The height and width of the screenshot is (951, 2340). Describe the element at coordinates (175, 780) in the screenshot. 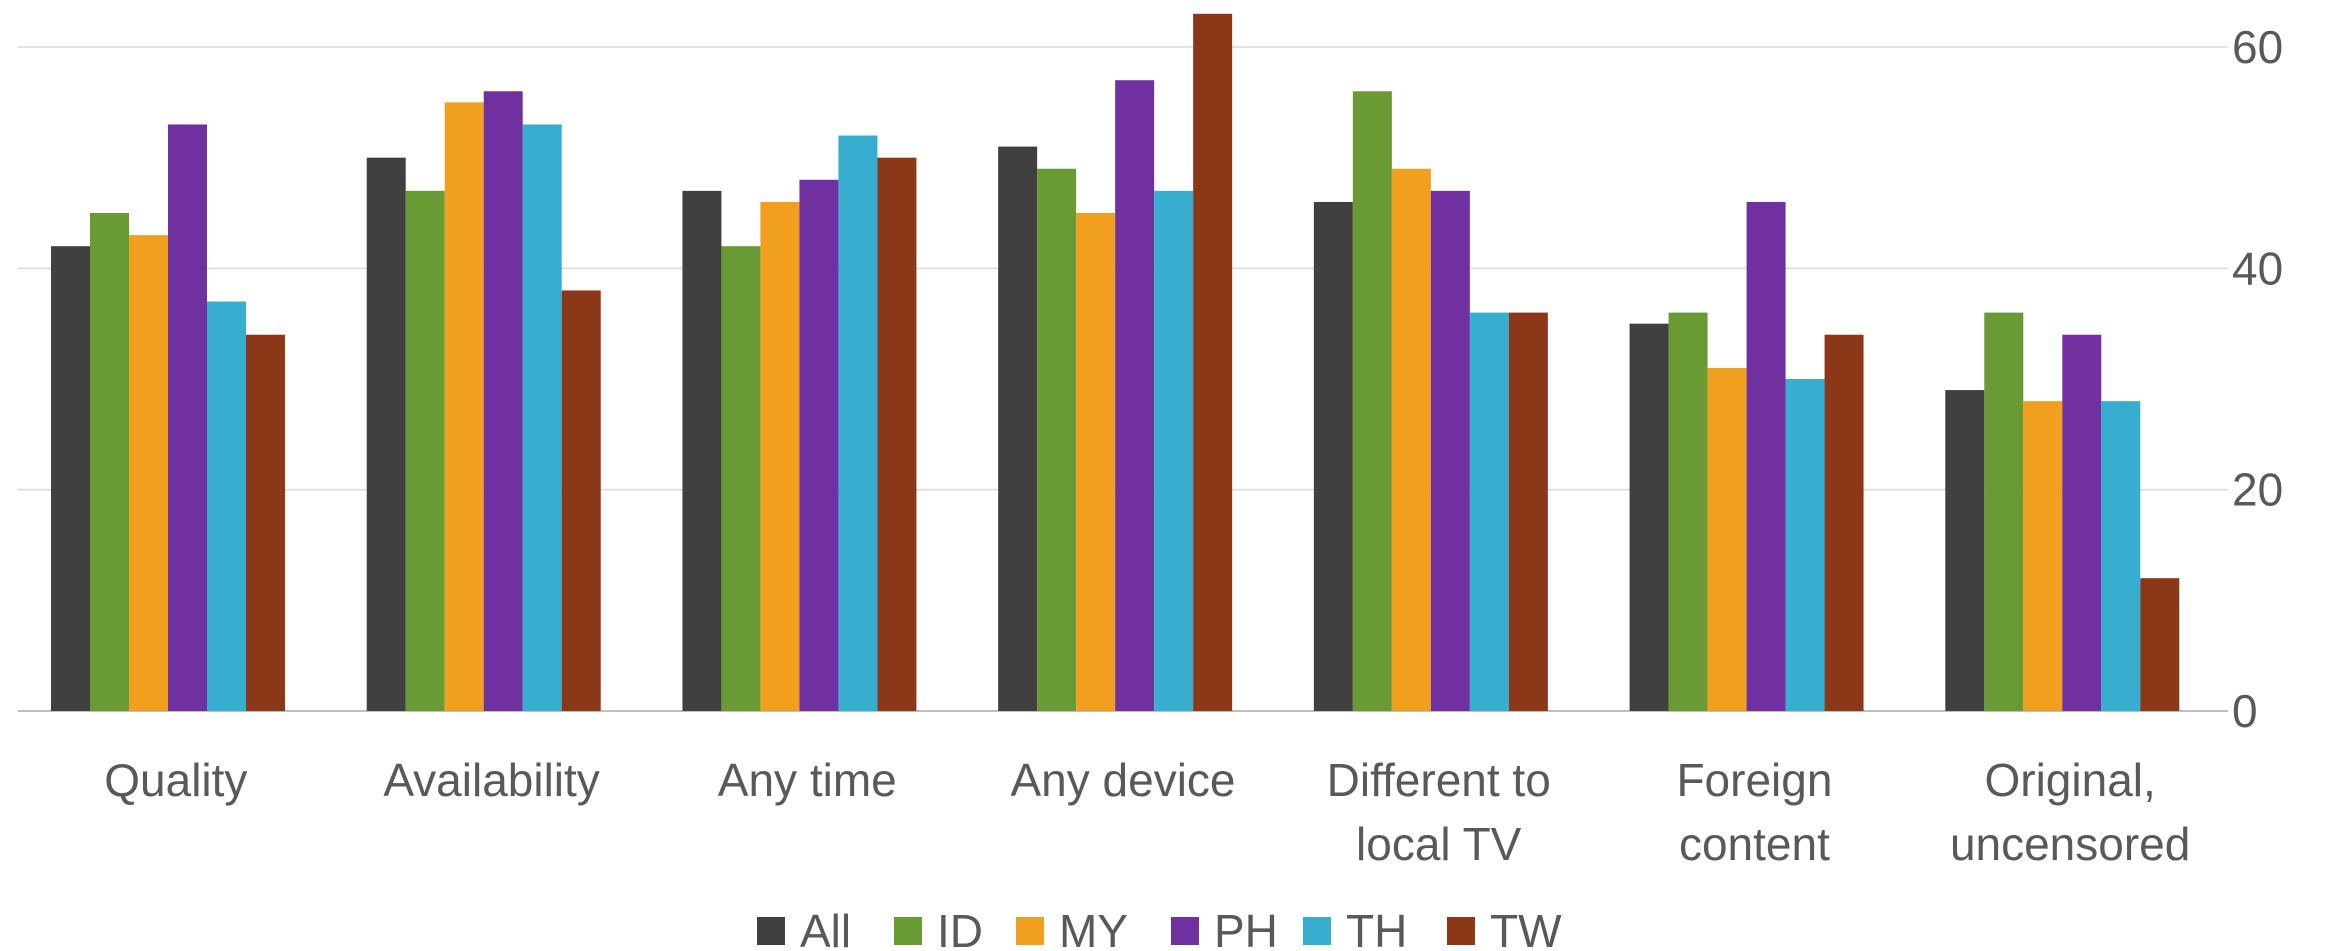

I see `x-tick-label: Quality` at that location.